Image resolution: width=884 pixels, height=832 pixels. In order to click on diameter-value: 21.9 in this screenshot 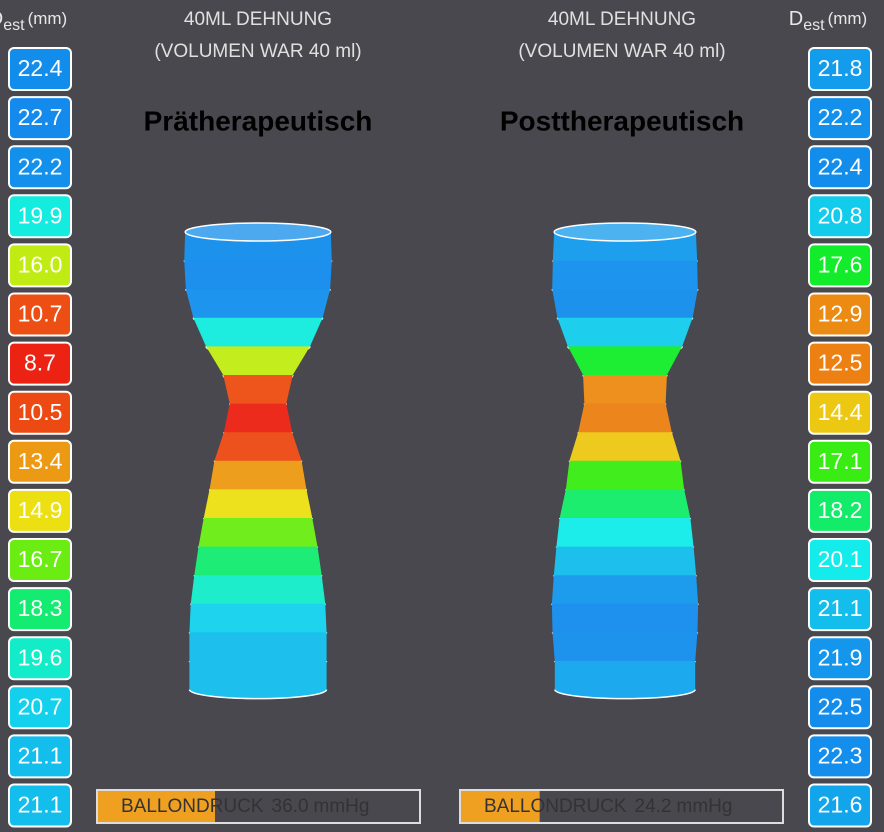, I will do `click(840, 657)`.